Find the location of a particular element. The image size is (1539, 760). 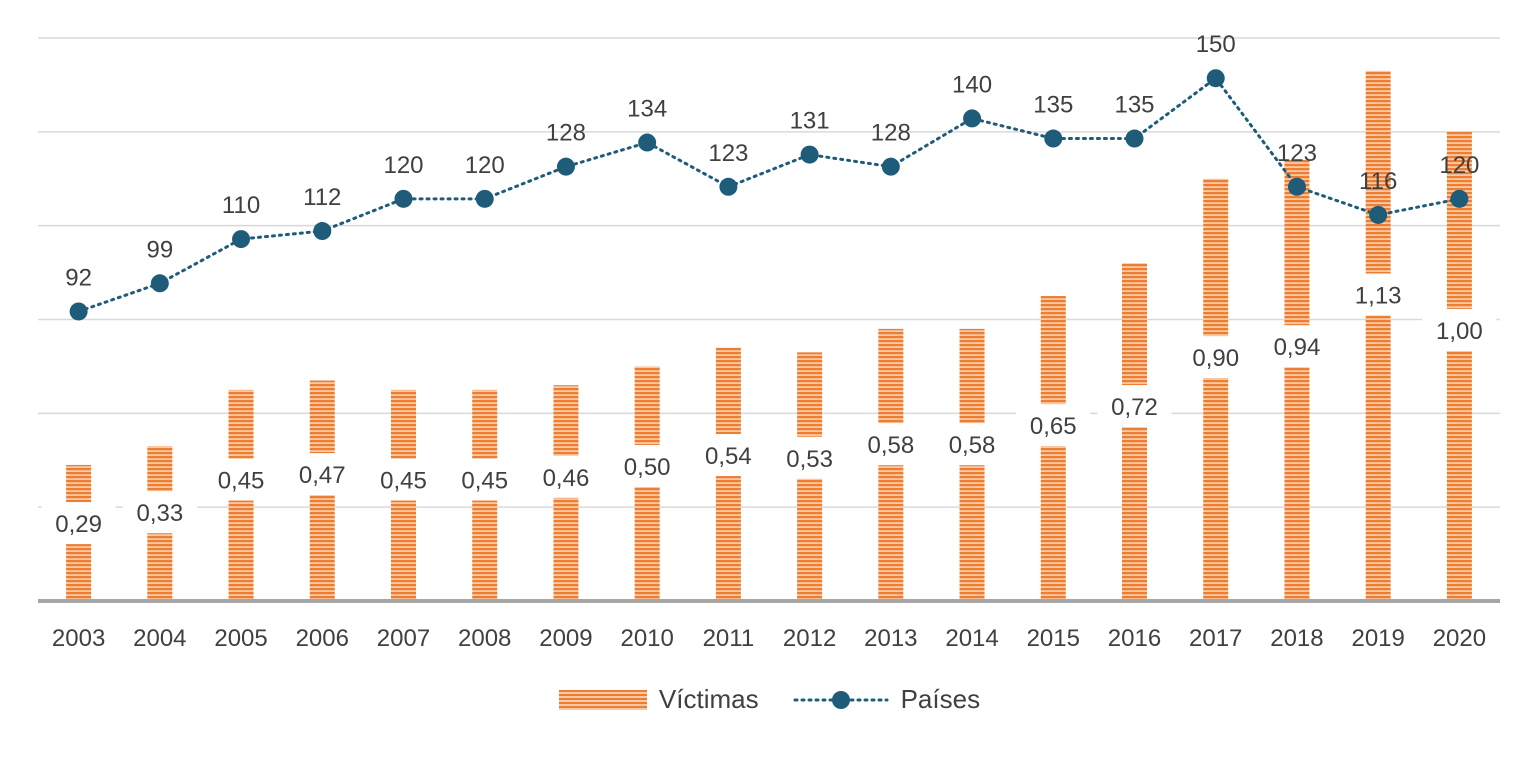

legend-swatch-line is located at coordinates (841, 699).